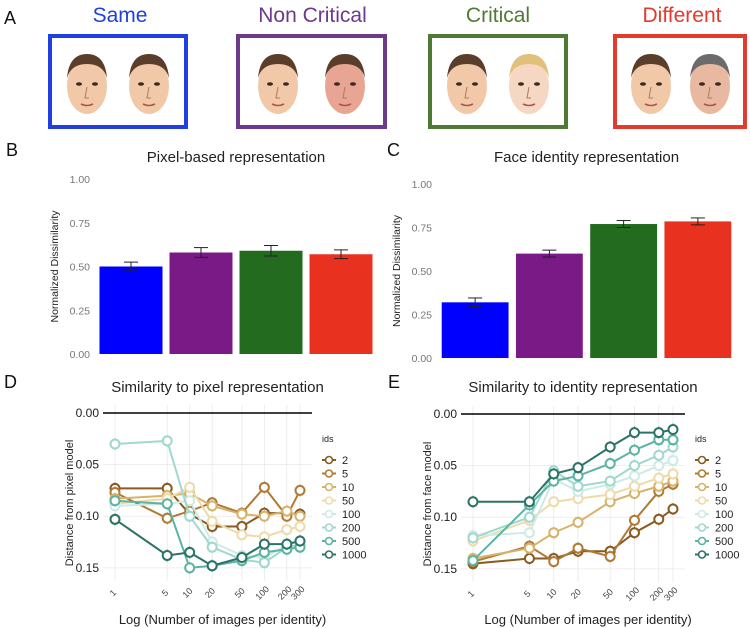 Image resolution: width=750 pixels, height=628 pixels. I want to click on x-axis-label: Log (Number of images per identity), so click(587, 619).